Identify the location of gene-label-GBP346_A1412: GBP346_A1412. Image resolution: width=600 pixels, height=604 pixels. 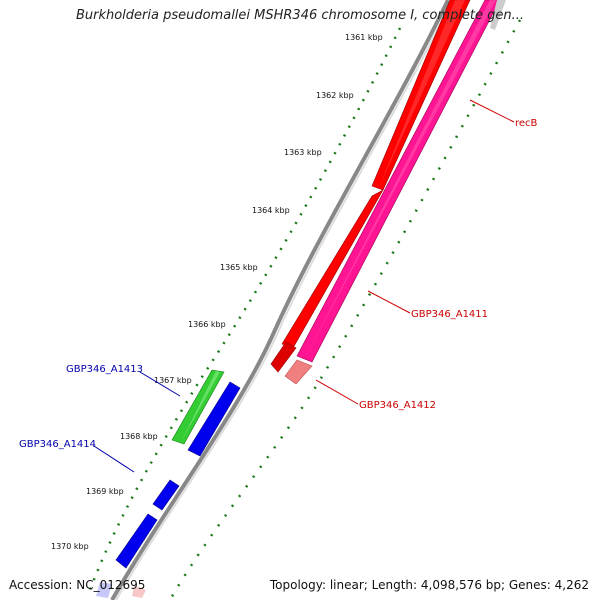
(397, 405).